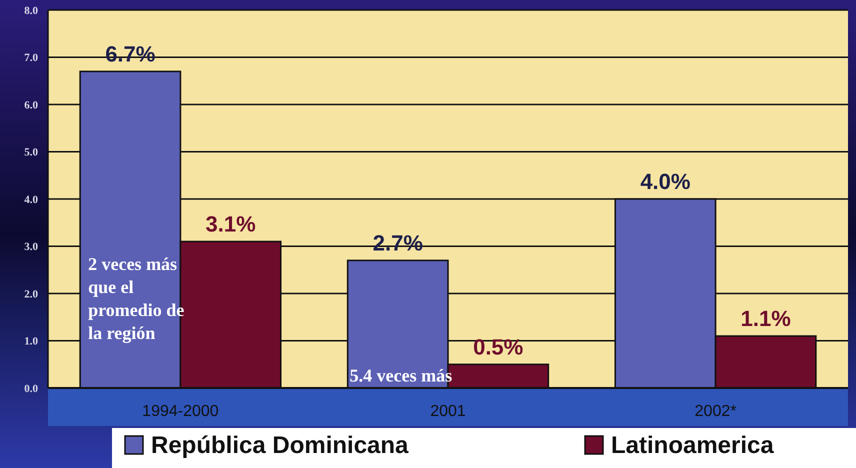 The height and width of the screenshot is (468, 856). Describe the element at coordinates (31, 388) in the screenshot. I see `y-tick-label: 0.0` at that location.